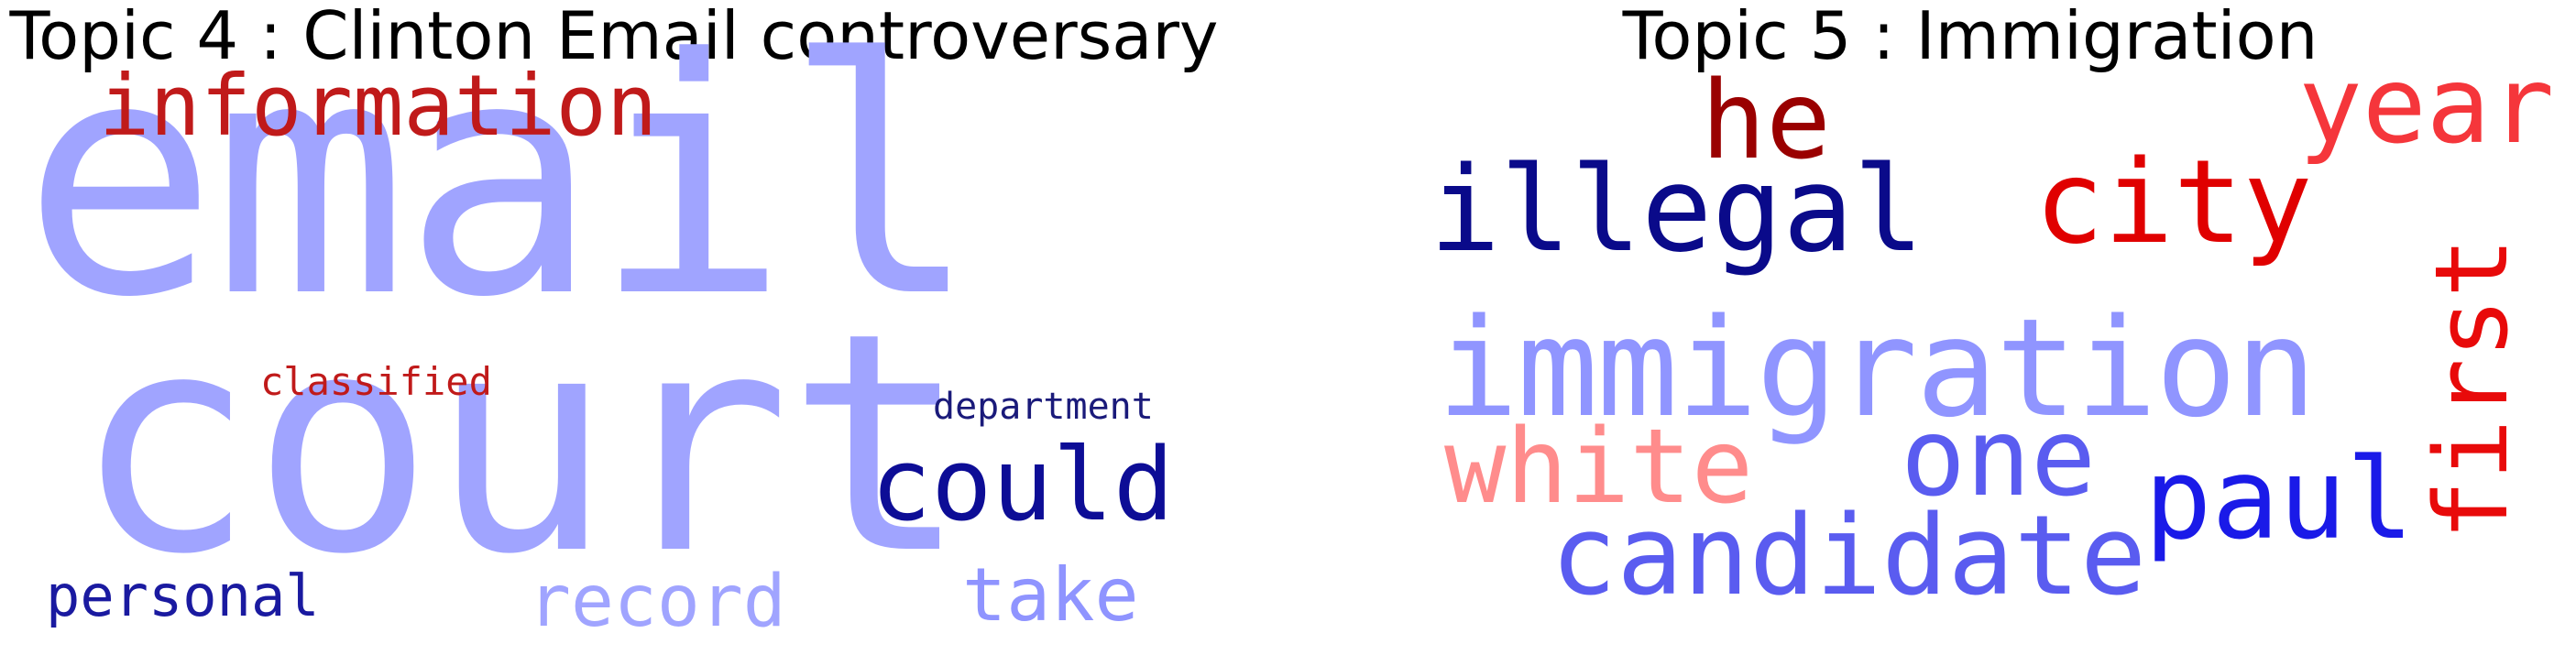  Describe the element at coordinates (657, 602) in the screenshot. I see `word-record: record` at that location.